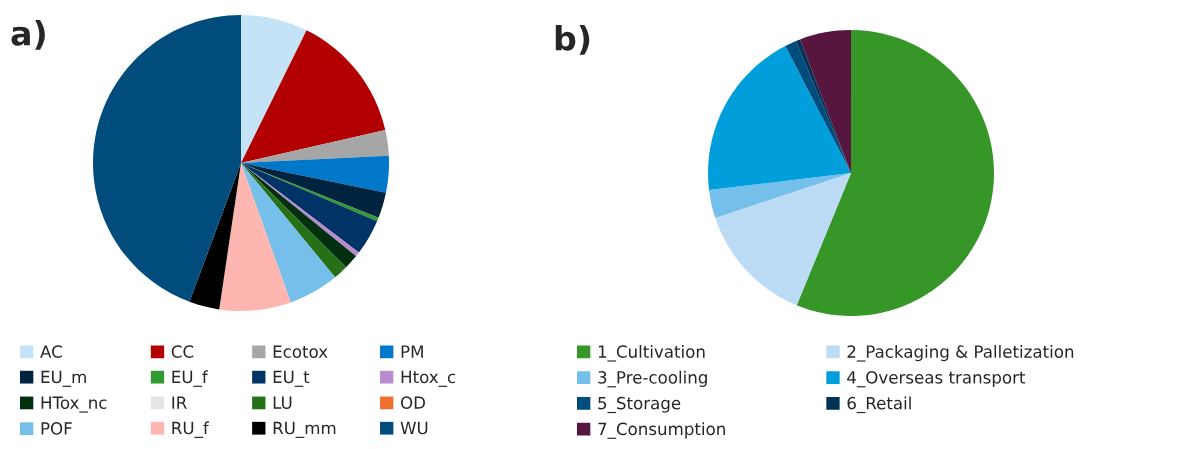 This screenshot has height=449, width=1196. What do you see at coordinates (651, 353) in the screenshot?
I see `legend-label: 1_Cultivation` at bounding box center [651, 353].